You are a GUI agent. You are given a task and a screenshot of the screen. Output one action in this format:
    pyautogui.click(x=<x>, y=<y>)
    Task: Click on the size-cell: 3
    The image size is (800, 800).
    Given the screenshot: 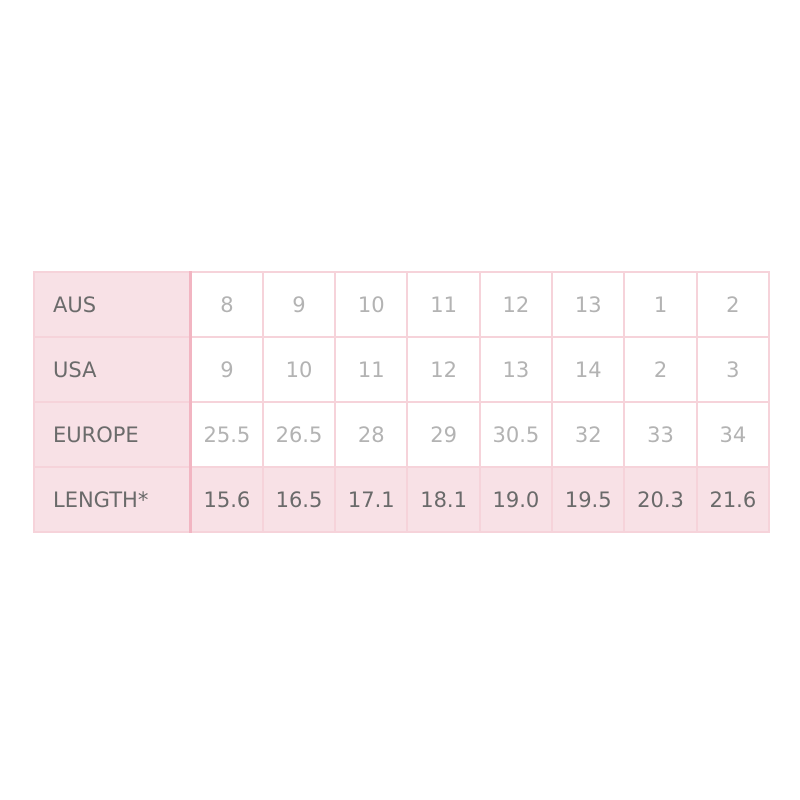 What is the action you would take?
    pyautogui.click(x=733, y=369)
    